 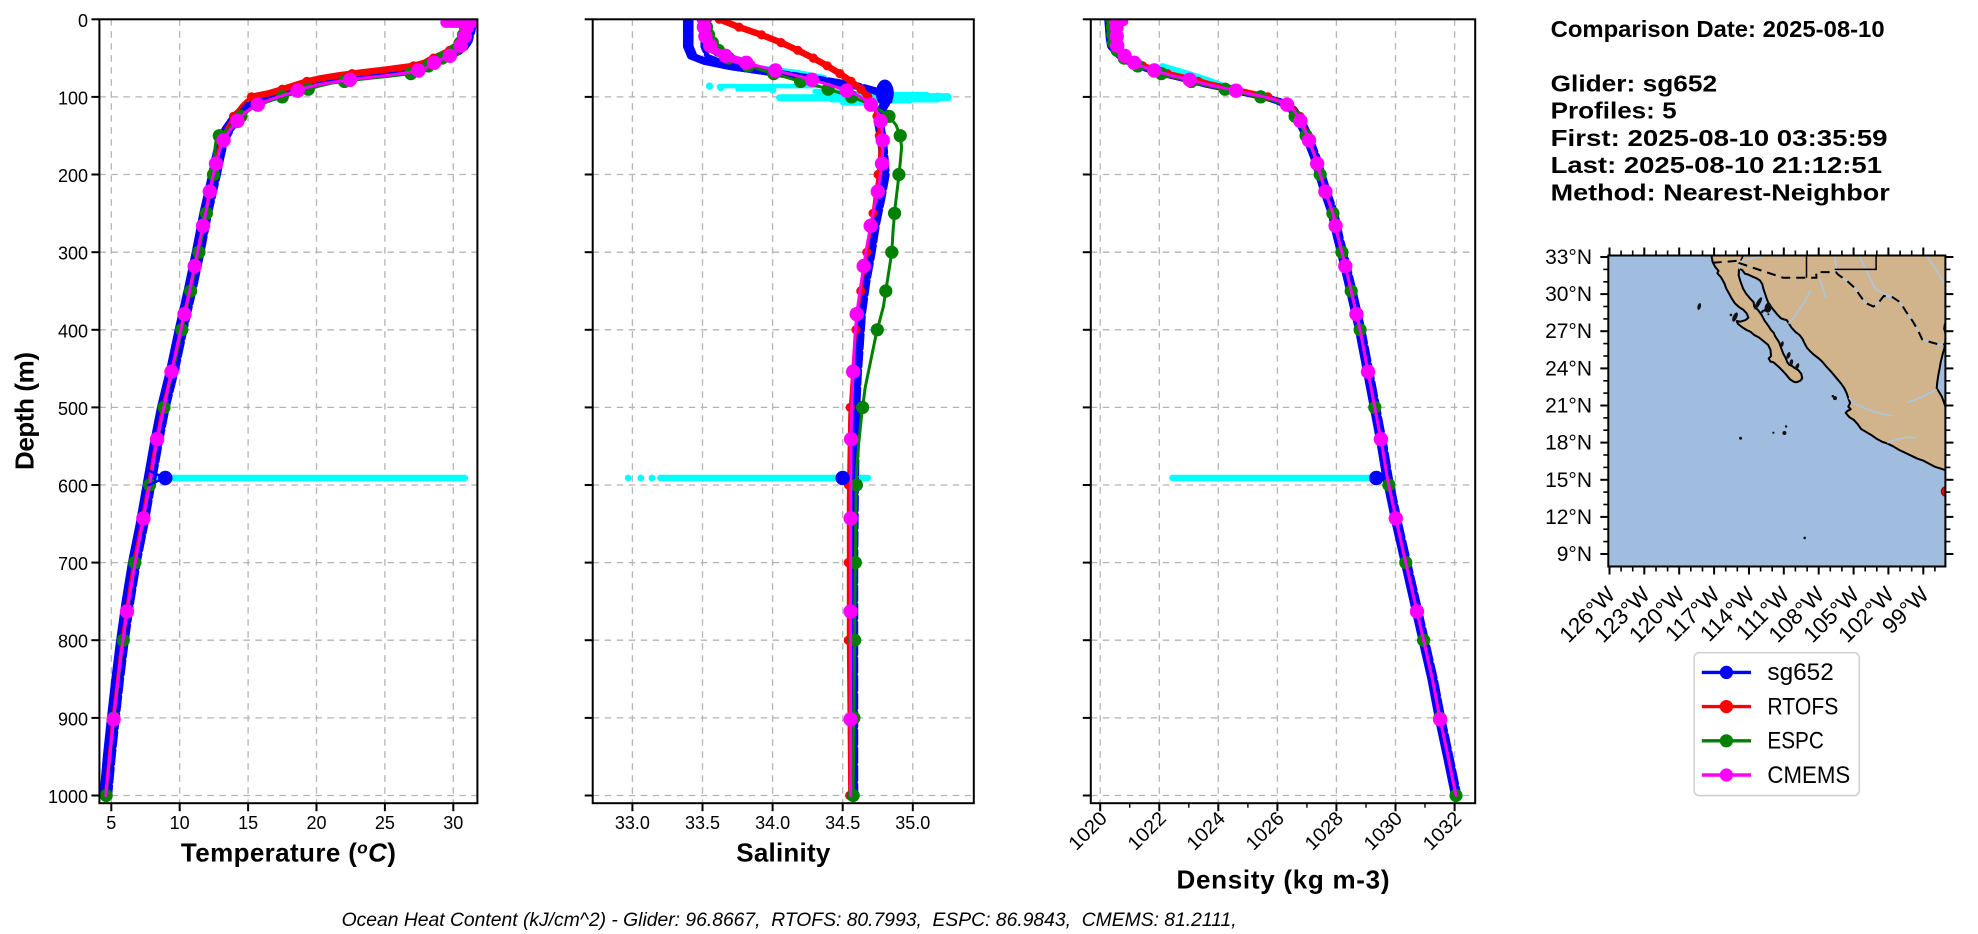 What do you see at coordinates (842, 823) in the screenshot?
I see `svg-text: 34.5` at bounding box center [842, 823].